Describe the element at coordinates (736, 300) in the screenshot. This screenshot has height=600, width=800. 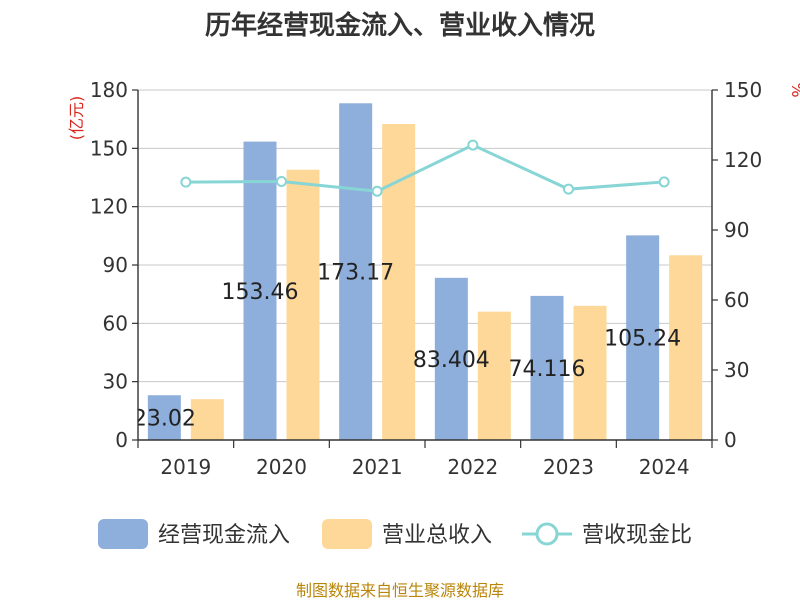
I see `y-right-tick-label: 60` at that location.